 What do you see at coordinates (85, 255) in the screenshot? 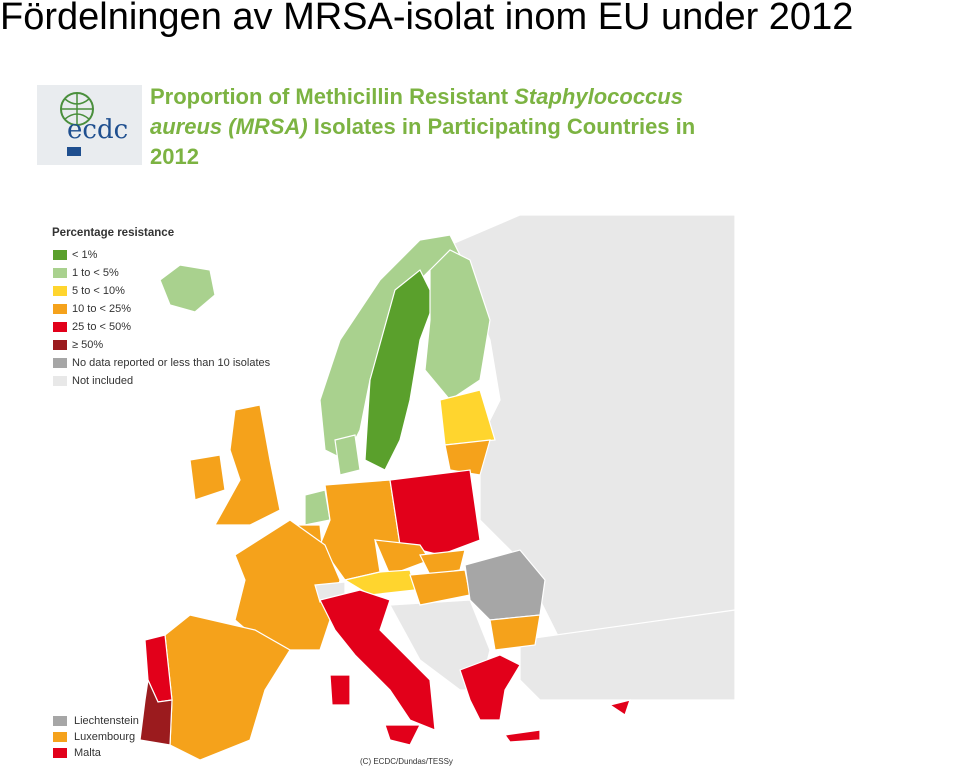
I see `legend-label: < 1%` at bounding box center [85, 255].